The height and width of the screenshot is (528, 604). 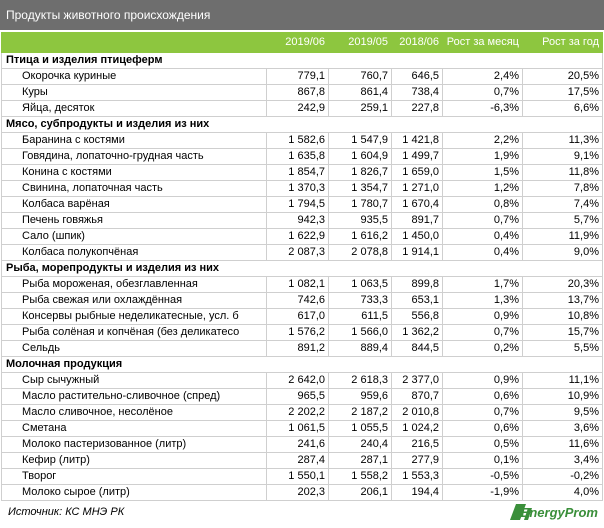 I want to click on value-cell: 3,4%, so click(x=562, y=460).